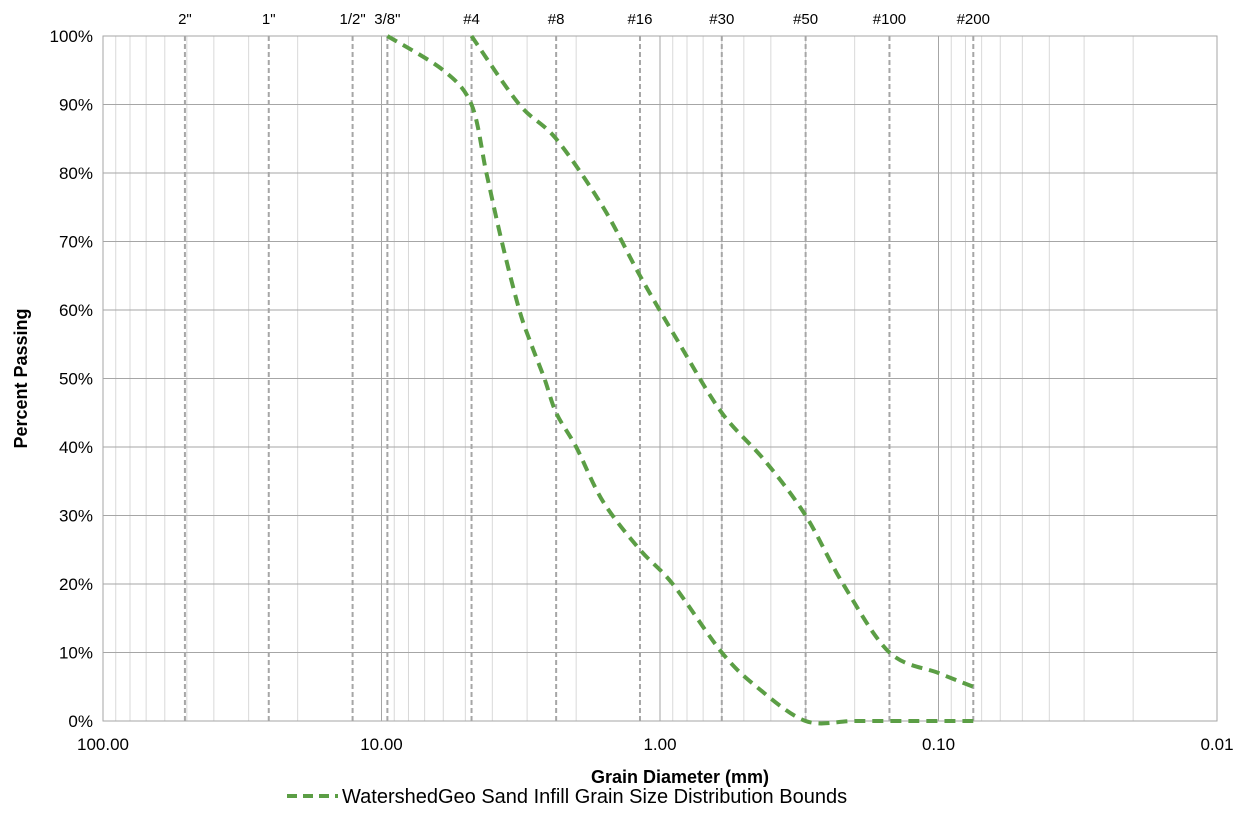  What do you see at coordinates (80, 721) in the screenshot?
I see `y-tick-label: 0%` at bounding box center [80, 721].